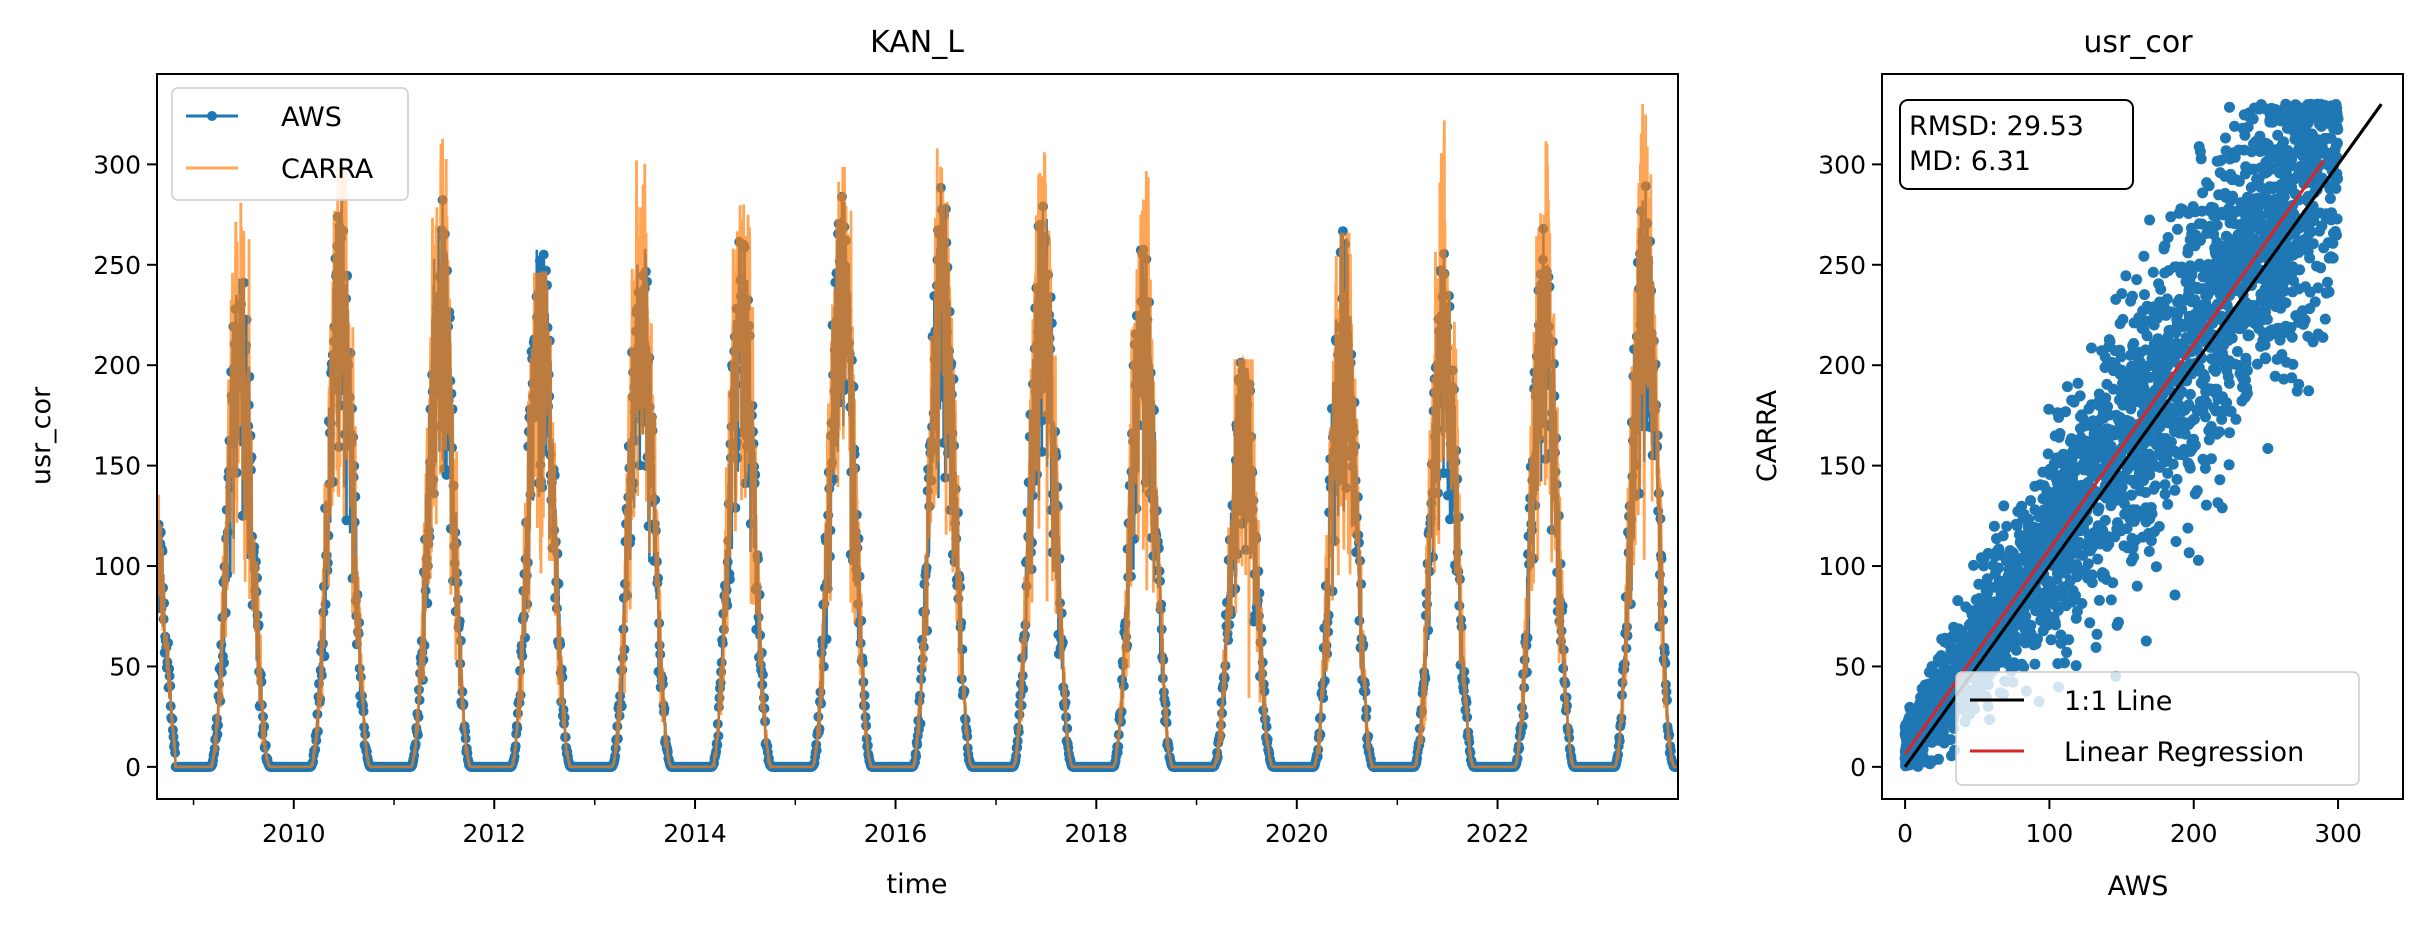 This screenshot has height=925, width=2413. Describe the element at coordinates (41, 435) in the screenshot. I see `timeseries-y-label: usr_cor` at that location.